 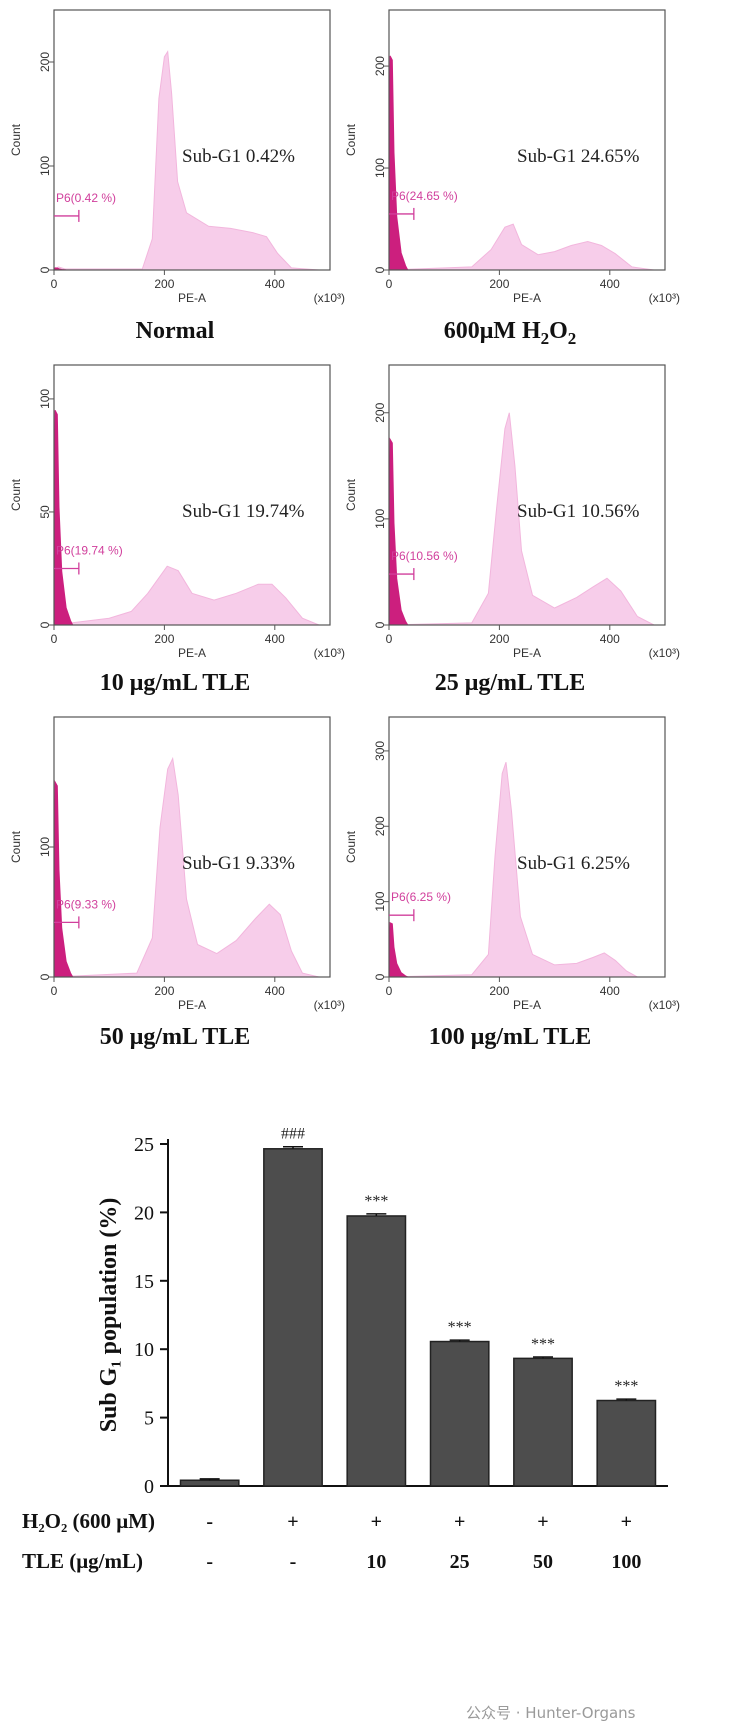 I want to click on tle-row-value: 10, so click(x=376, y=1562).